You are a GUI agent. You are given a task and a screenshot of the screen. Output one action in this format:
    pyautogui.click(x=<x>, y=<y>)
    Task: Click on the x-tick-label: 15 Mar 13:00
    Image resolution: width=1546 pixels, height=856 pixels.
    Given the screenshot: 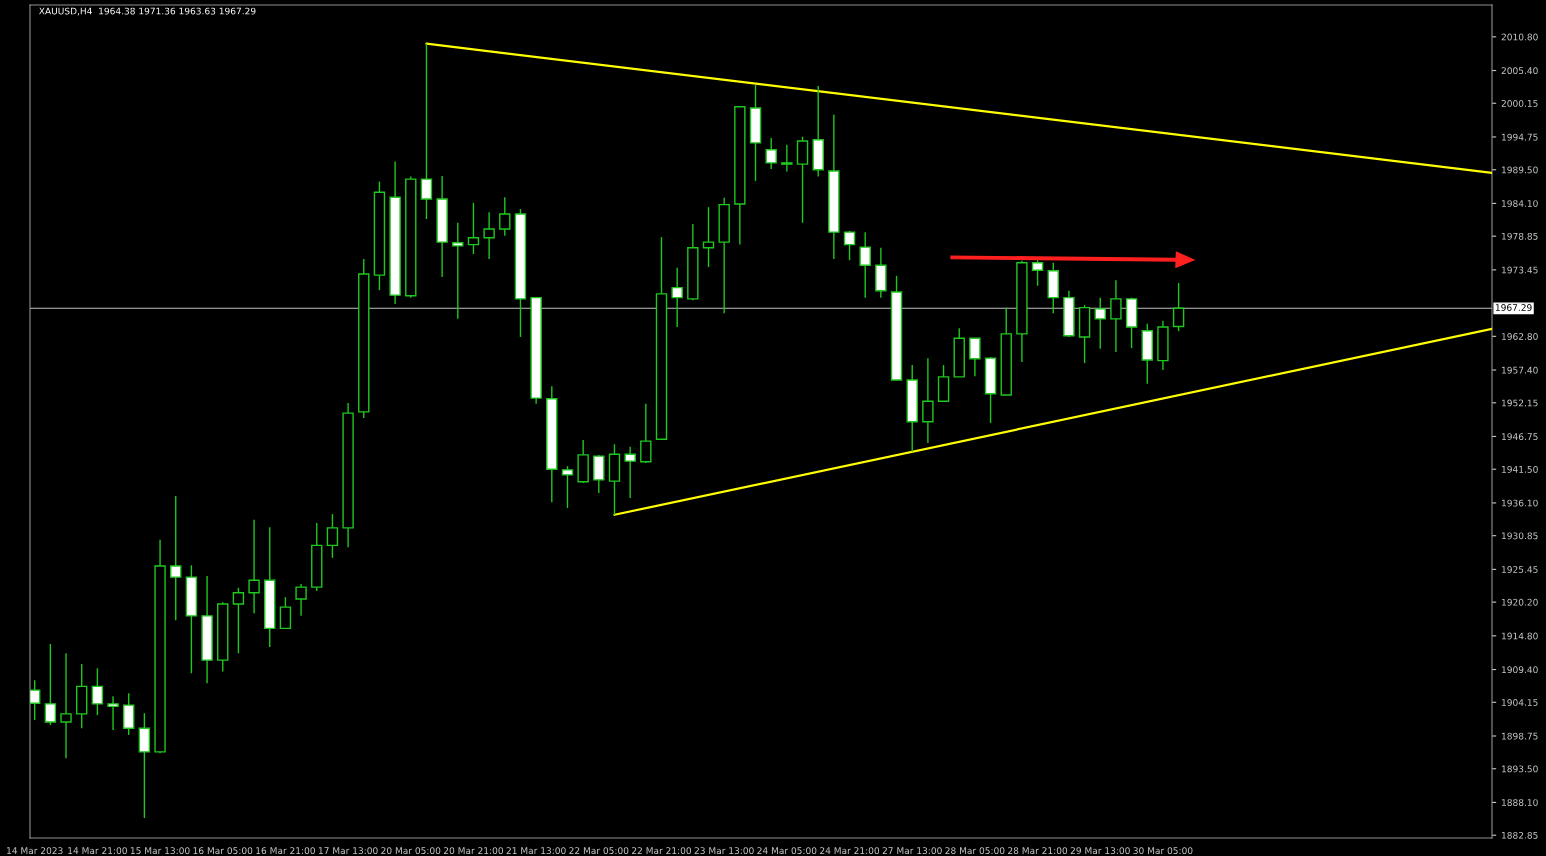 What is the action you would take?
    pyautogui.click(x=160, y=851)
    